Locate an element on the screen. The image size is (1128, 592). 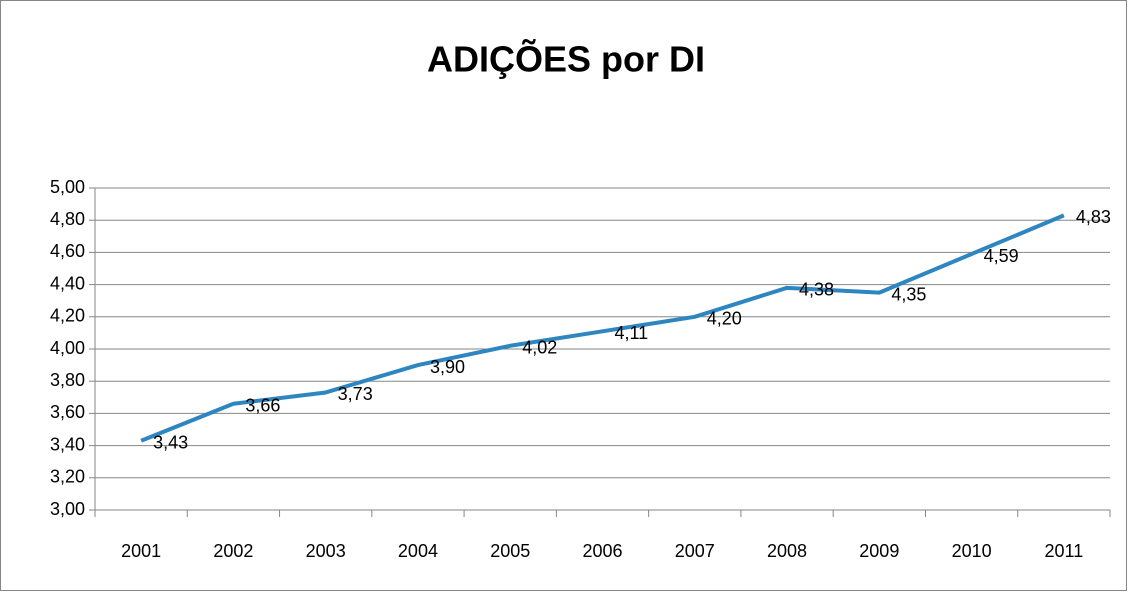
y-tick-label: 4,20 is located at coordinates (67, 316).